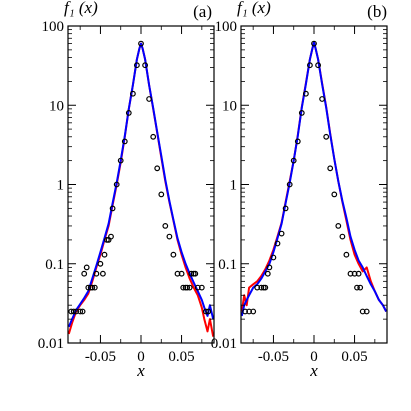 The height and width of the screenshot is (411, 411). I want to click on panel-tag: (a), so click(202, 11).